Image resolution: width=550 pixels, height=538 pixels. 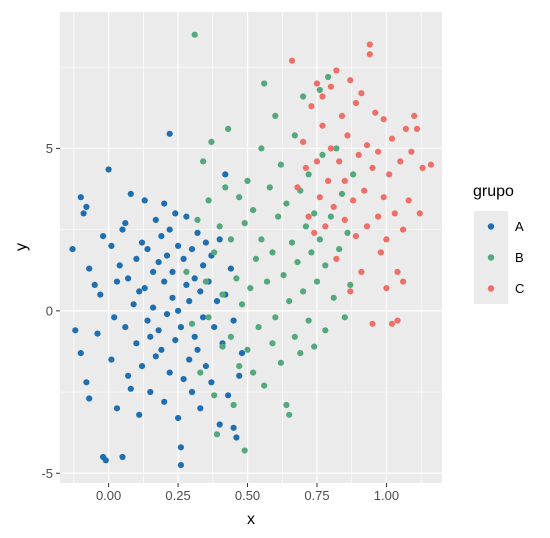 What do you see at coordinates (247, 495) in the screenshot?
I see `x-tick-label: 0.50` at bounding box center [247, 495].